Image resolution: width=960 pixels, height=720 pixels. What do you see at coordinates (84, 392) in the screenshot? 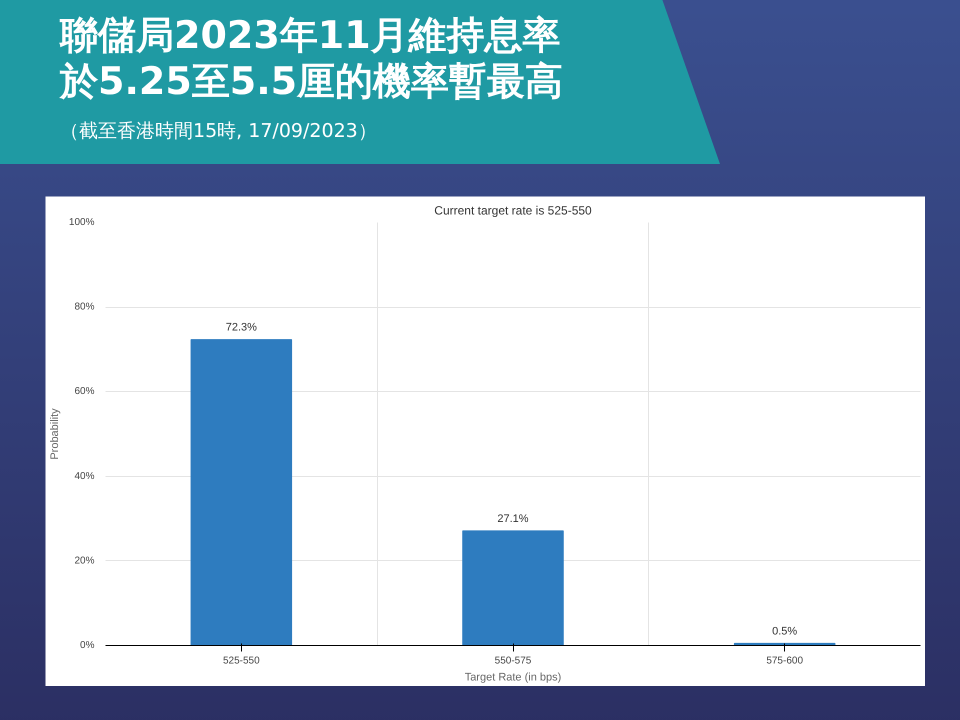
I see `y-tick-label: 60%` at bounding box center [84, 392].